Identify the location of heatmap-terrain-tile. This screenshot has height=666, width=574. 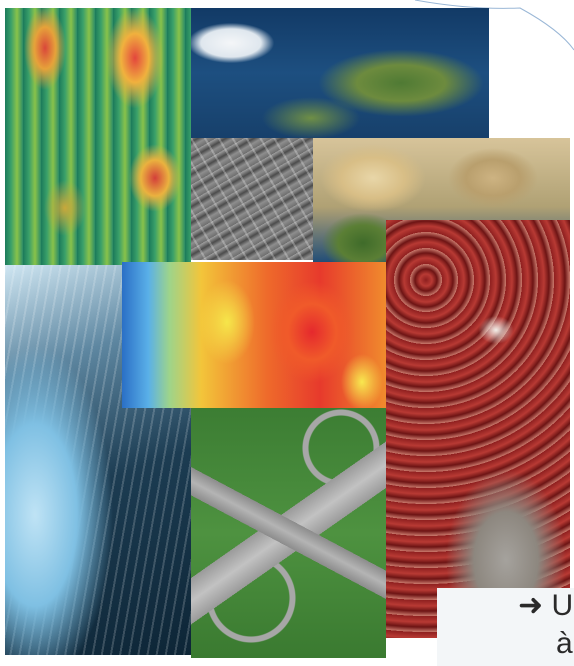
(254, 335).